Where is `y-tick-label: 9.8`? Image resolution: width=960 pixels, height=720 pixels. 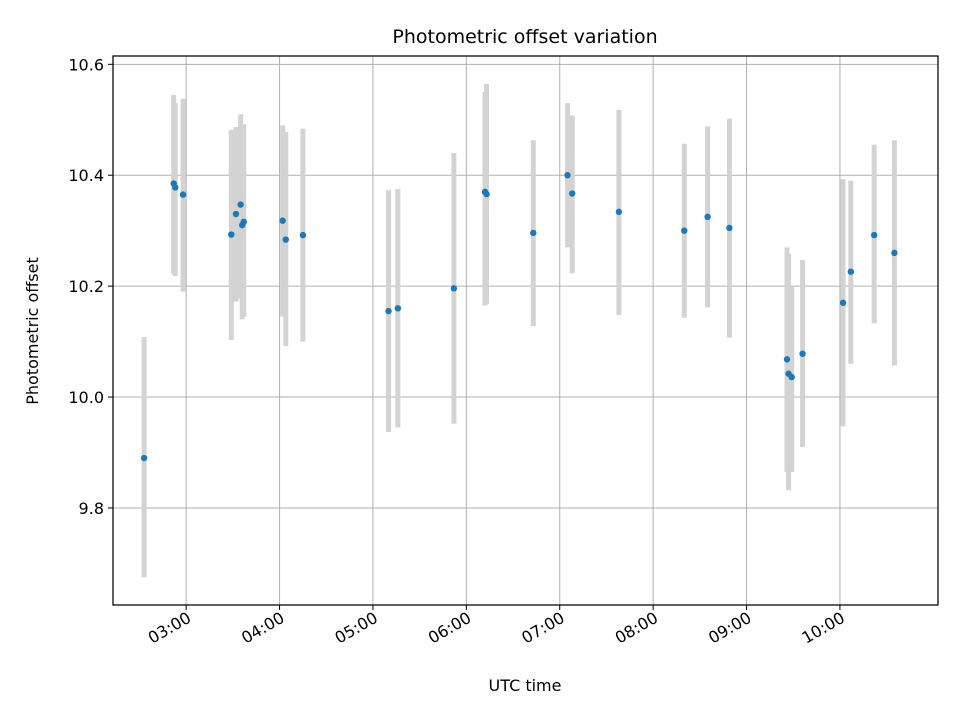 y-tick-label: 9.8 is located at coordinates (91, 508).